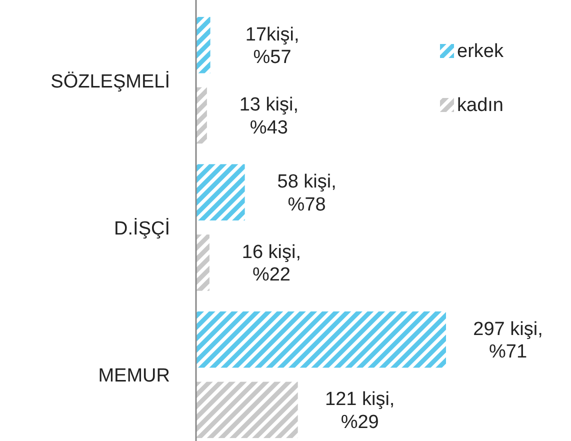 The image size is (571, 441). What do you see at coordinates (269, 116) in the screenshot?
I see `data-label: 13 kişi, %43` at bounding box center [269, 116].